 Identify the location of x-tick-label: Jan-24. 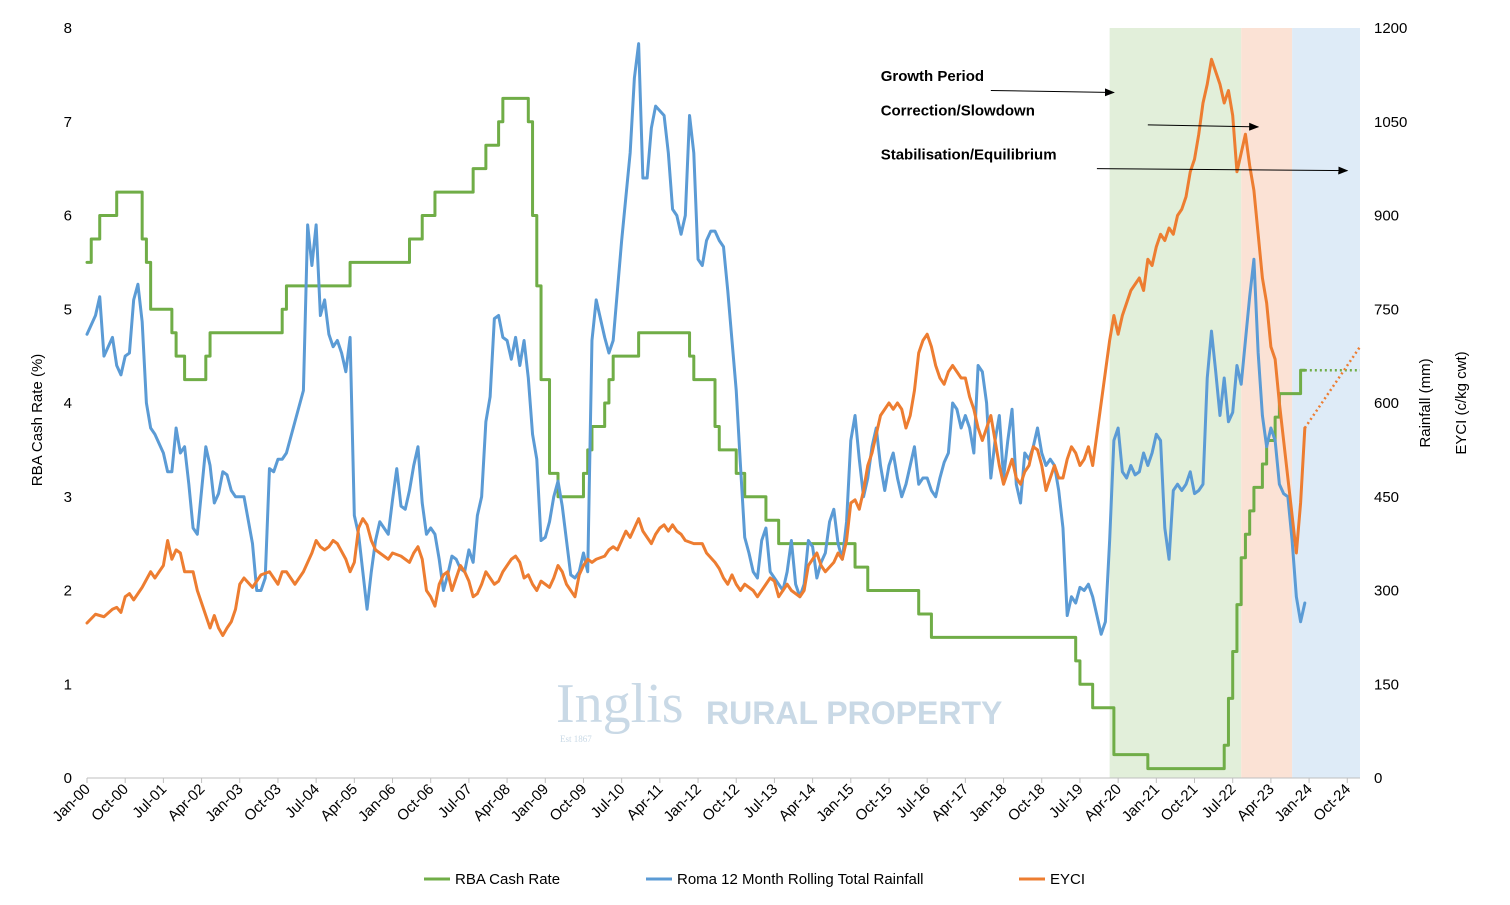
(1293, 803).